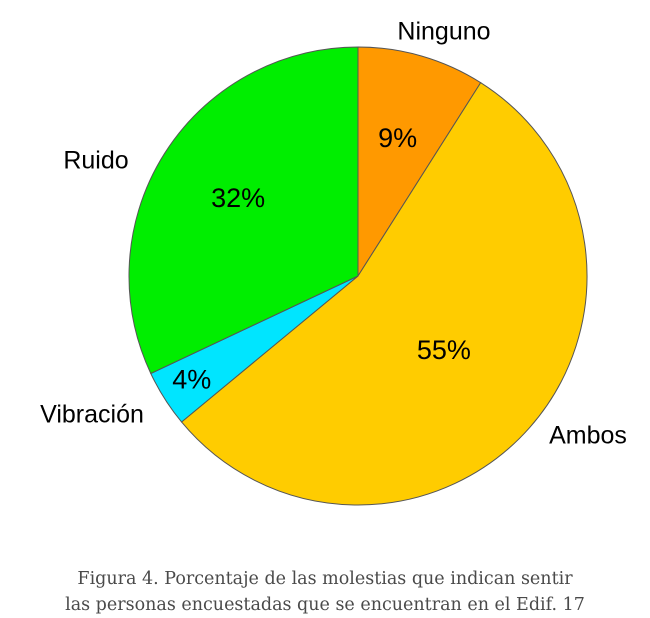 This screenshot has height=618, width=650. I want to click on slice-value-label-ambos: 55%, so click(444, 350).